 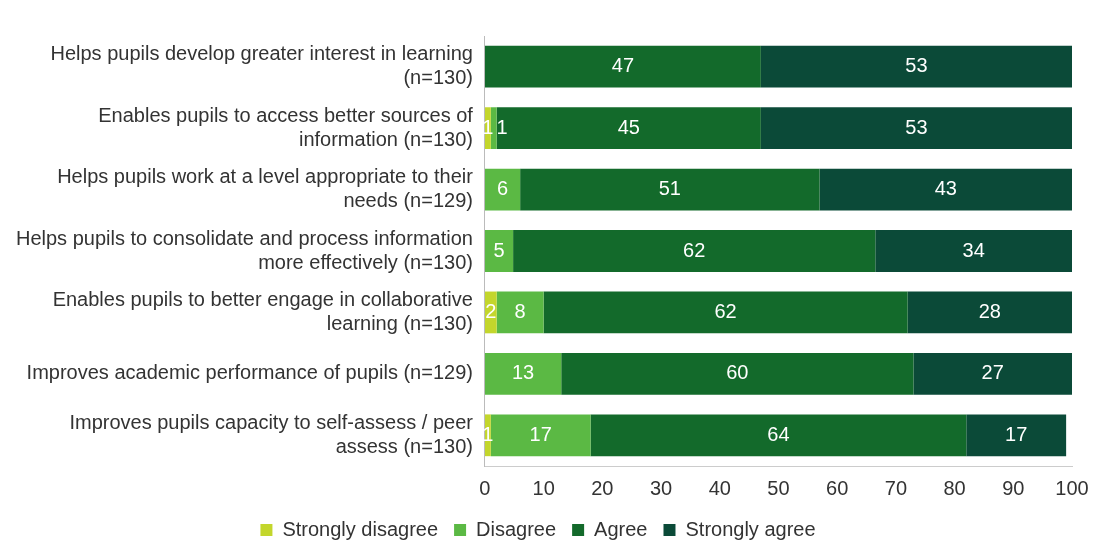 What do you see at coordinates (271, 433) in the screenshot?
I see `y-tick-label: Improves pupils capacity to self-assess / peer assess (n=130)` at bounding box center [271, 433].